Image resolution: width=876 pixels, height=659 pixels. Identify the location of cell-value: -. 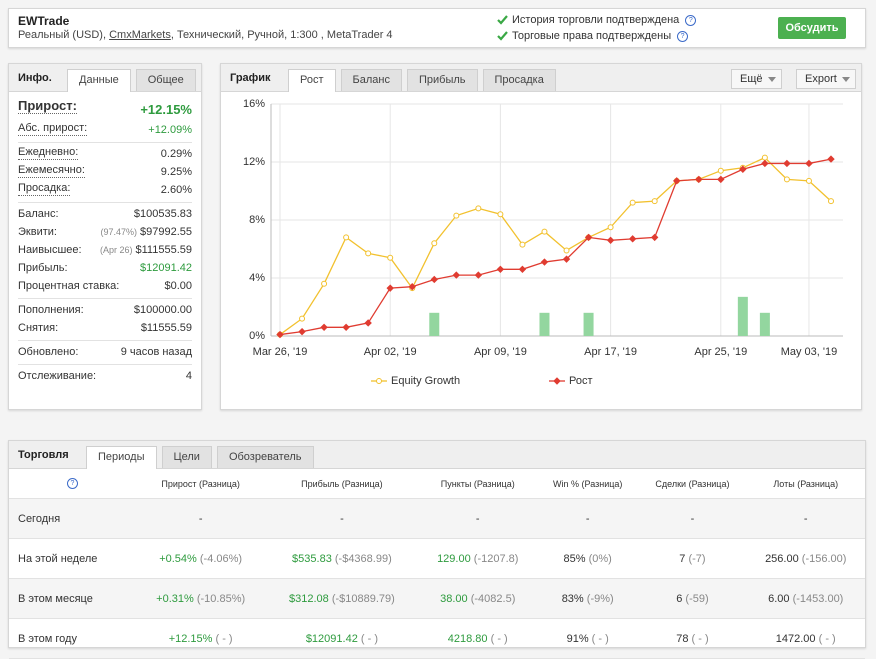
(342, 518).